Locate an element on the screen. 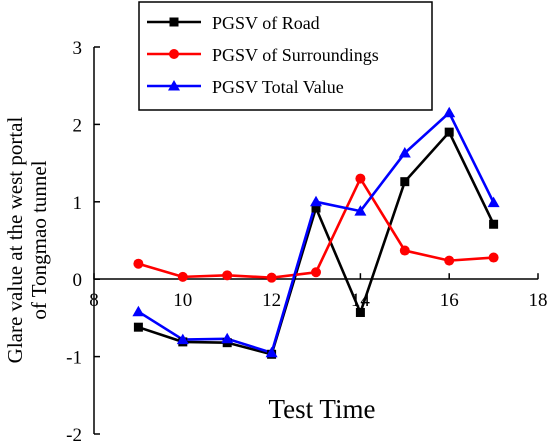 This screenshot has width=550, height=447. x-tick-label-12: 12 is located at coordinates (271, 300).